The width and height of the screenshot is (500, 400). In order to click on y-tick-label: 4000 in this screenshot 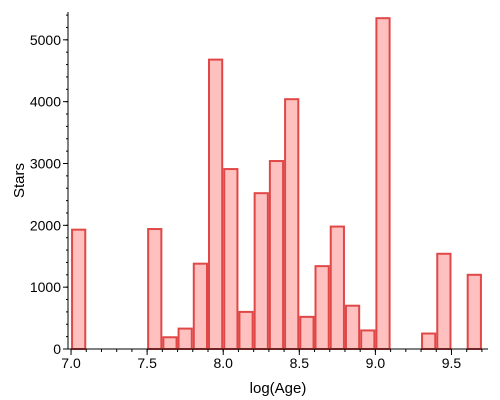, I will do `click(45, 102)`.